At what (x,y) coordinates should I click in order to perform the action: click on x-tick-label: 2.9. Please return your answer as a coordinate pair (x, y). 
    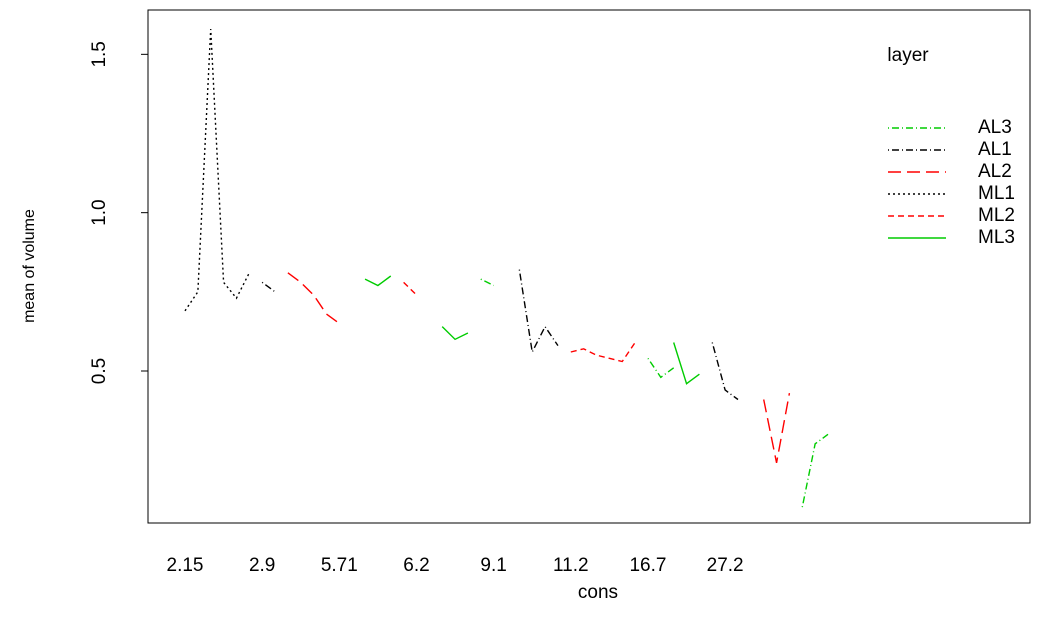
    Looking at the image, I should click on (262, 565).